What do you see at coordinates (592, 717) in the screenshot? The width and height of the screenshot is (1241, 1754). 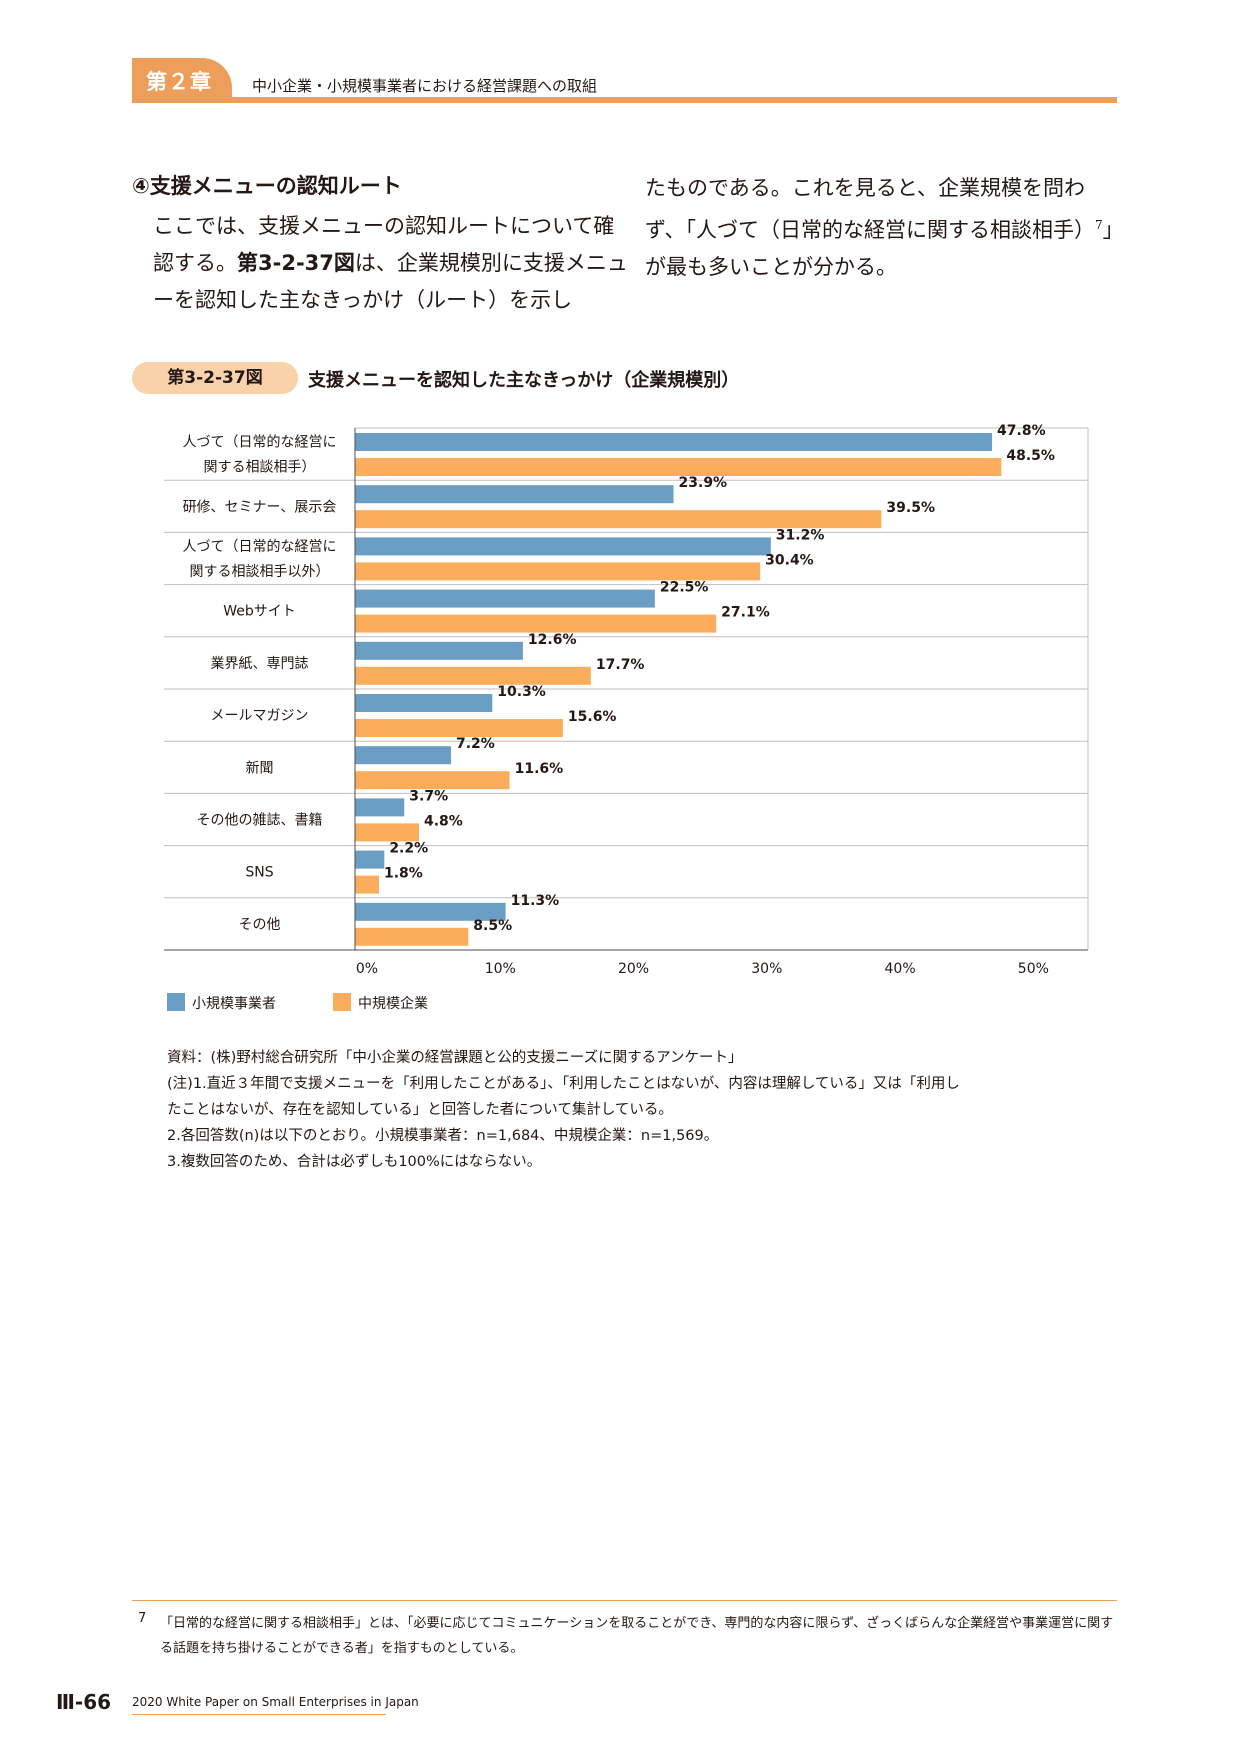 I see `data-label: 15.6%` at bounding box center [592, 717].